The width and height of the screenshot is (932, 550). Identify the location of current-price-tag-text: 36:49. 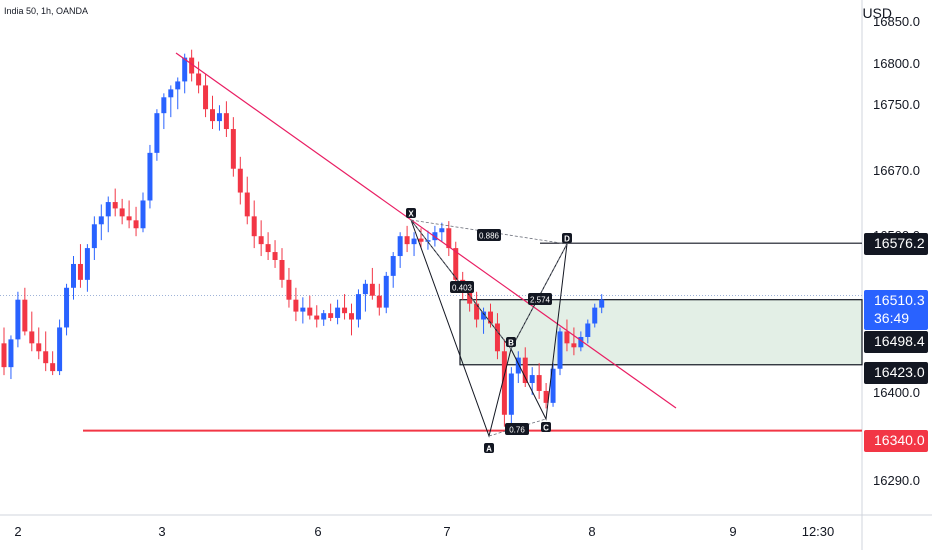
(891, 318).